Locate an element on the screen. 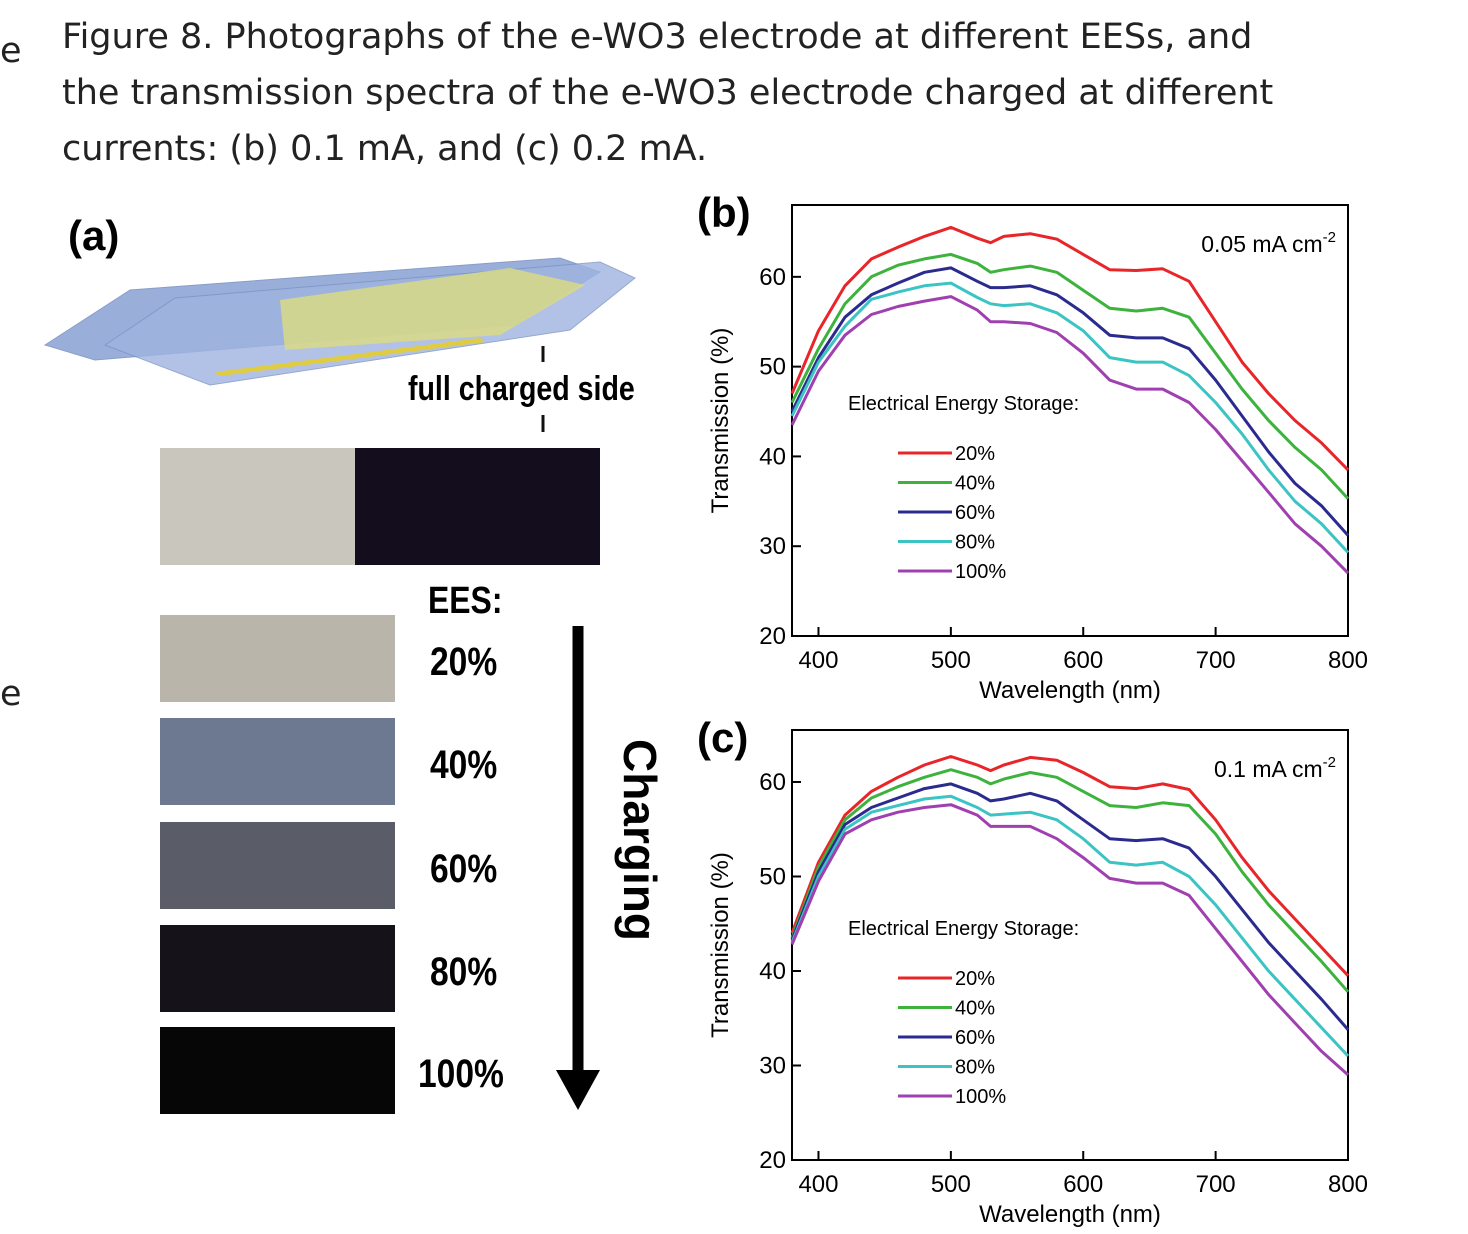 Image resolution: width=1468 pixels, height=1234 pixels. photo-full is located at coordinates (380, 506).